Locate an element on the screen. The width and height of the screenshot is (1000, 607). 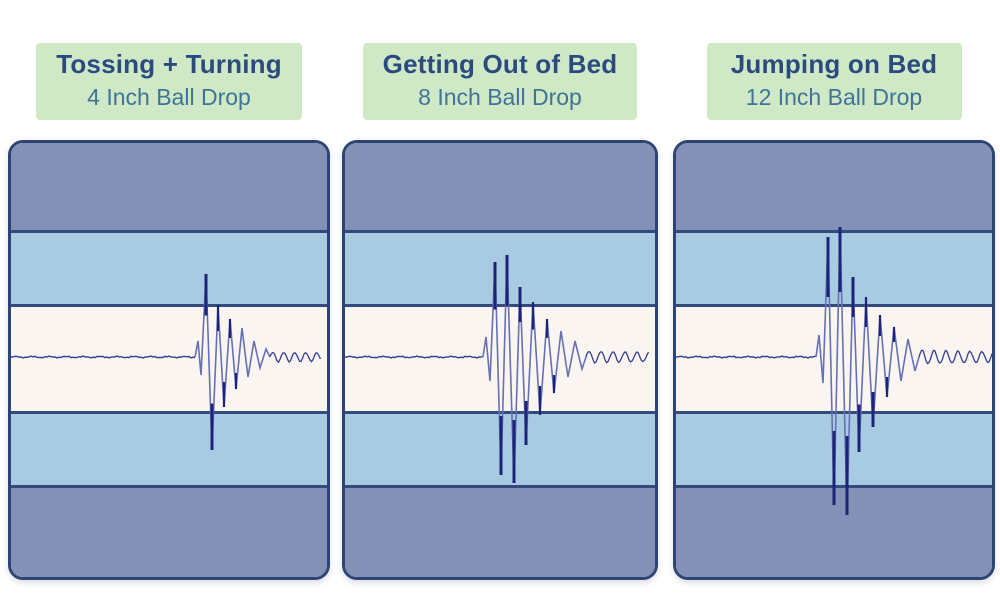
test-title: Jumping on Bed is located at coordinates (834, 64).